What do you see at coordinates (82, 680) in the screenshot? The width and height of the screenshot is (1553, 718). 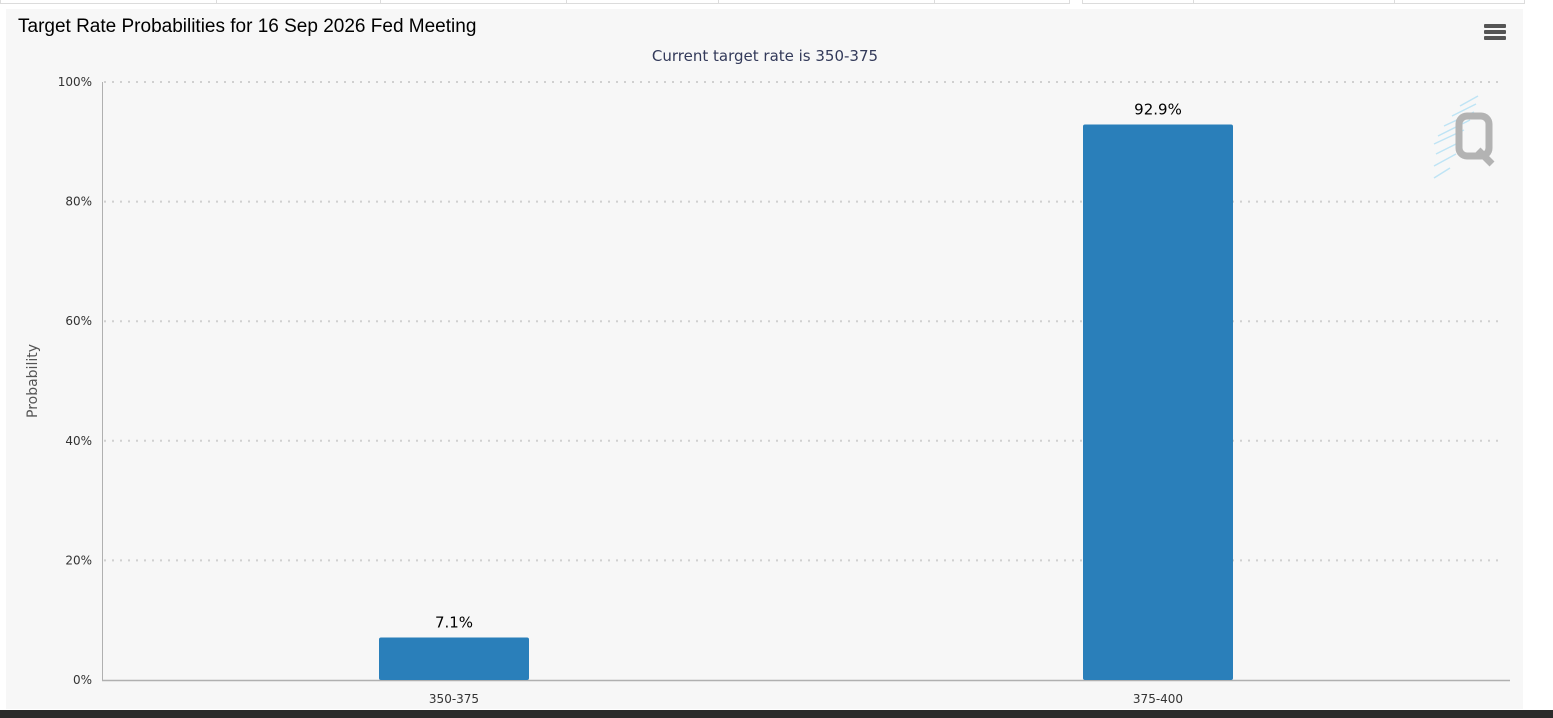 I see `y-tick-label: 0%` at bounding box center [82, 680].